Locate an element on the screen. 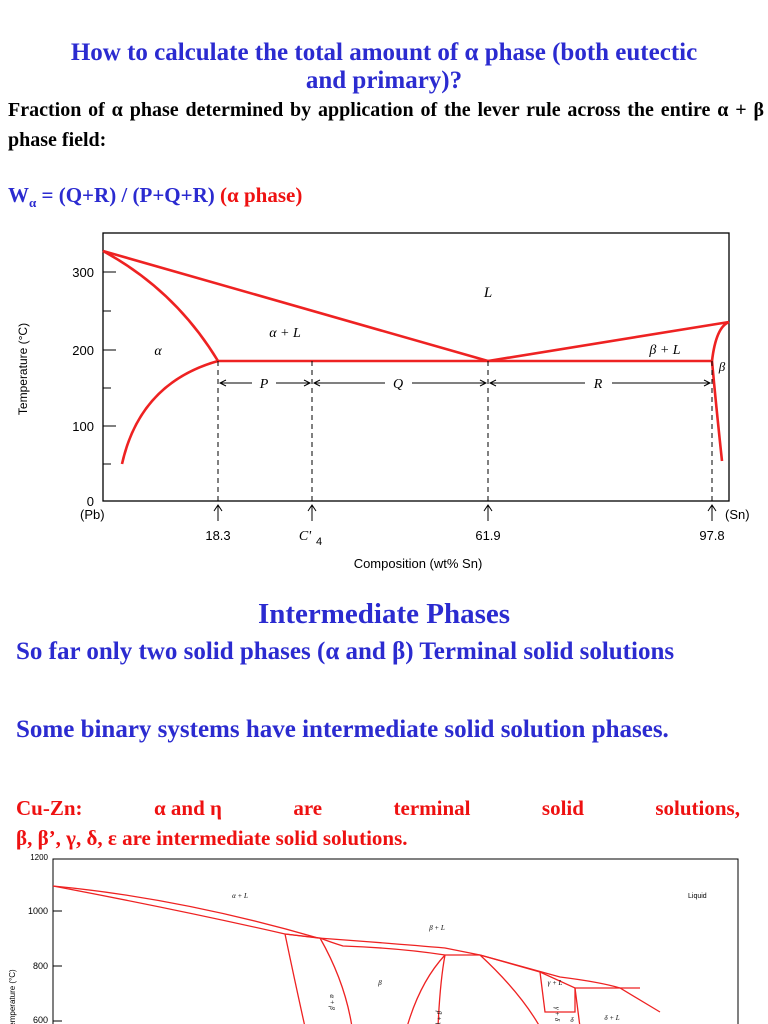 This screenshot has width=768, height=1024. delta-region is located at coordinates (557, 992).